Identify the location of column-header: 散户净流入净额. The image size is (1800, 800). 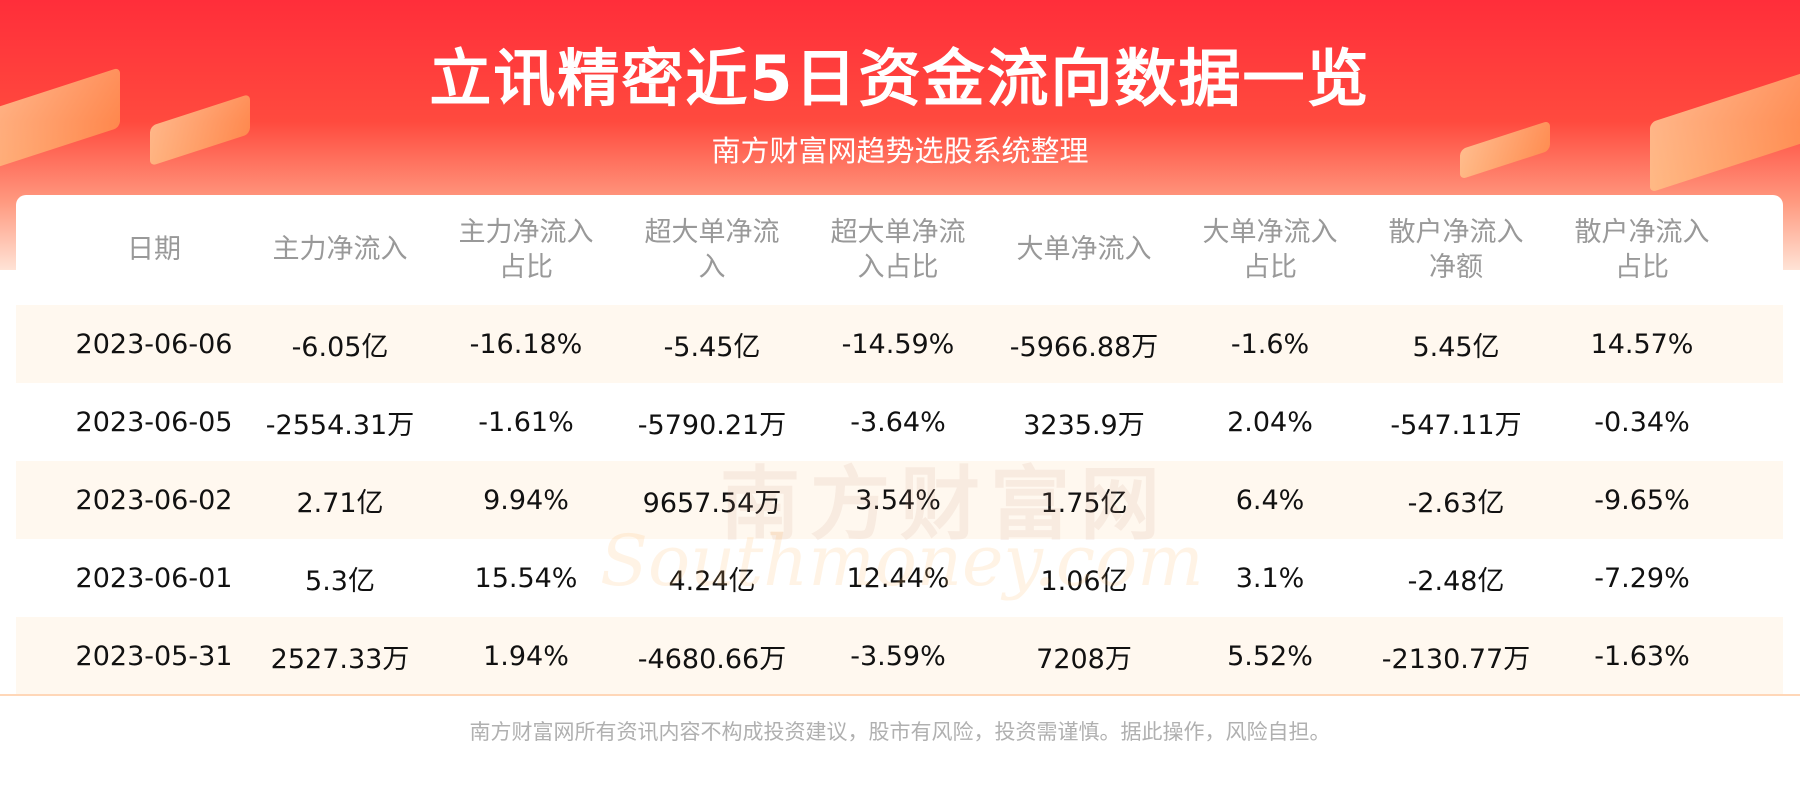
(1456, 250).